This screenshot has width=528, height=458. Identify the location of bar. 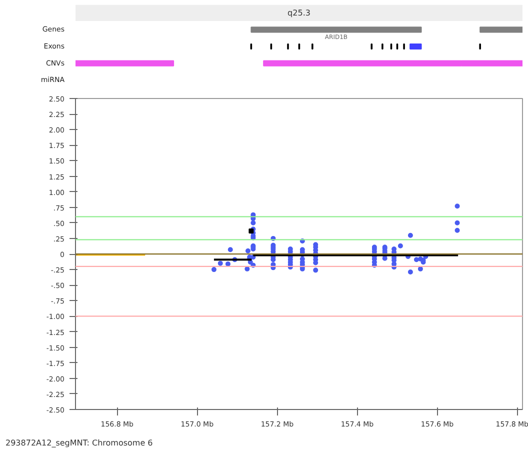
(416, 46).